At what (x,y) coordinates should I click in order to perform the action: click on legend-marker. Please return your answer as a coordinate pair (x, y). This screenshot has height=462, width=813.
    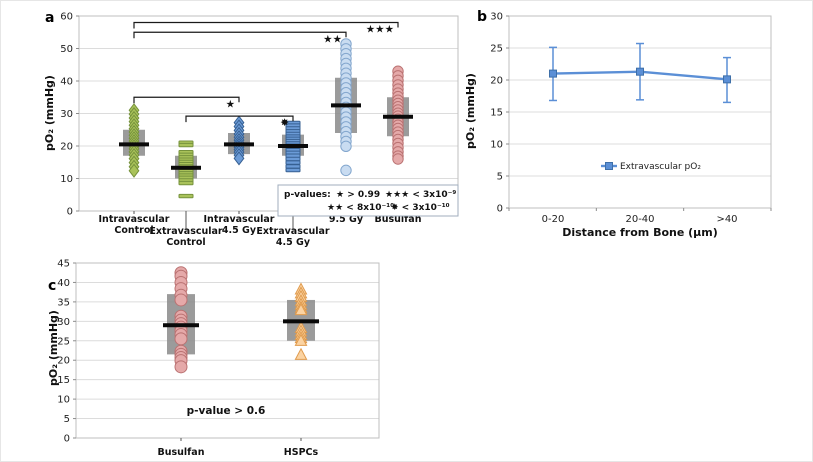
    Looking at the image, I should click on (609, 166).